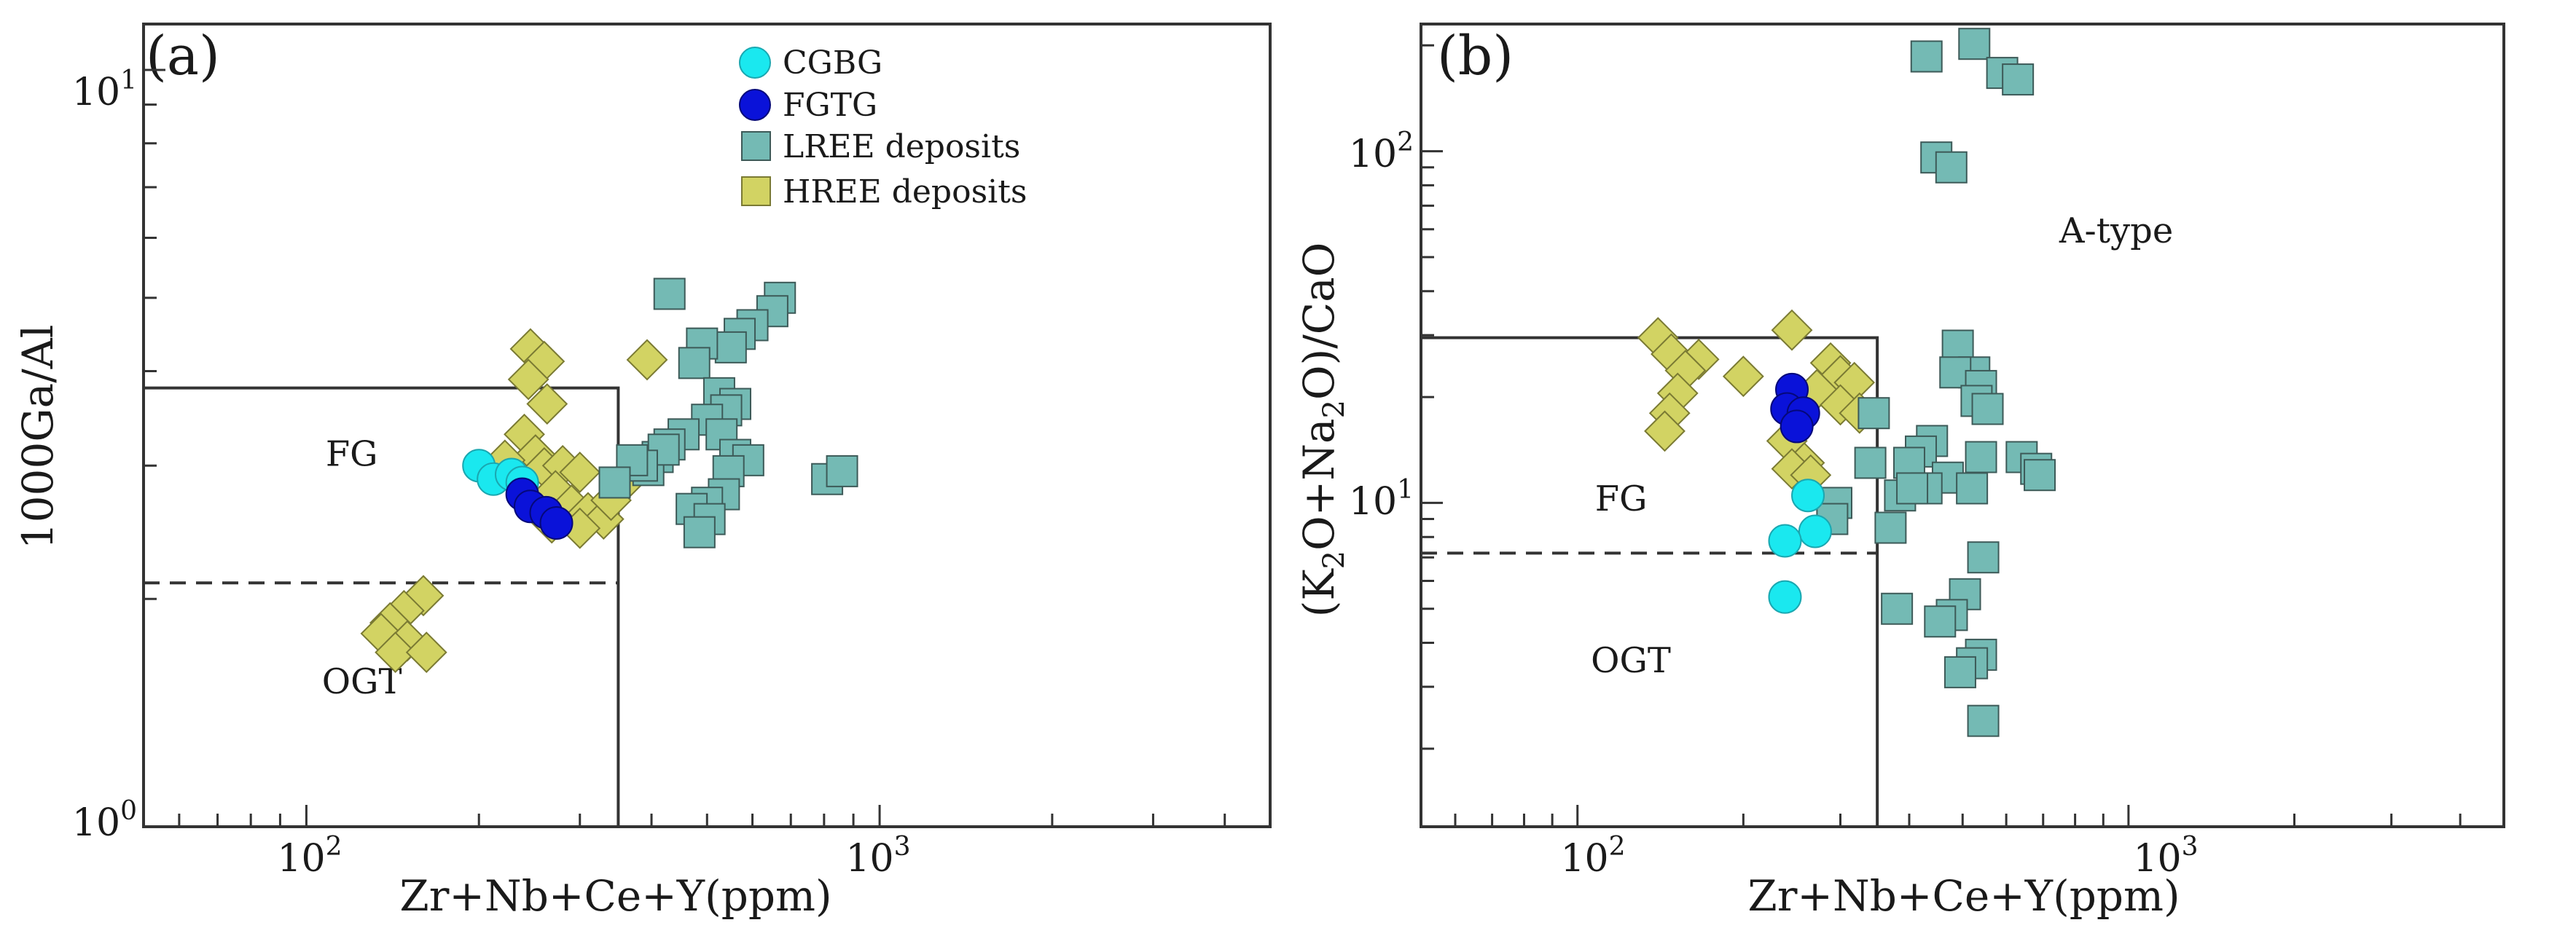 This screenshot has height=944, width=2576. What do you see at coordinates (104, 90) in the screenshot?
I see `panel-a-y-tick-10: 101` at bounding box center [104, 90].